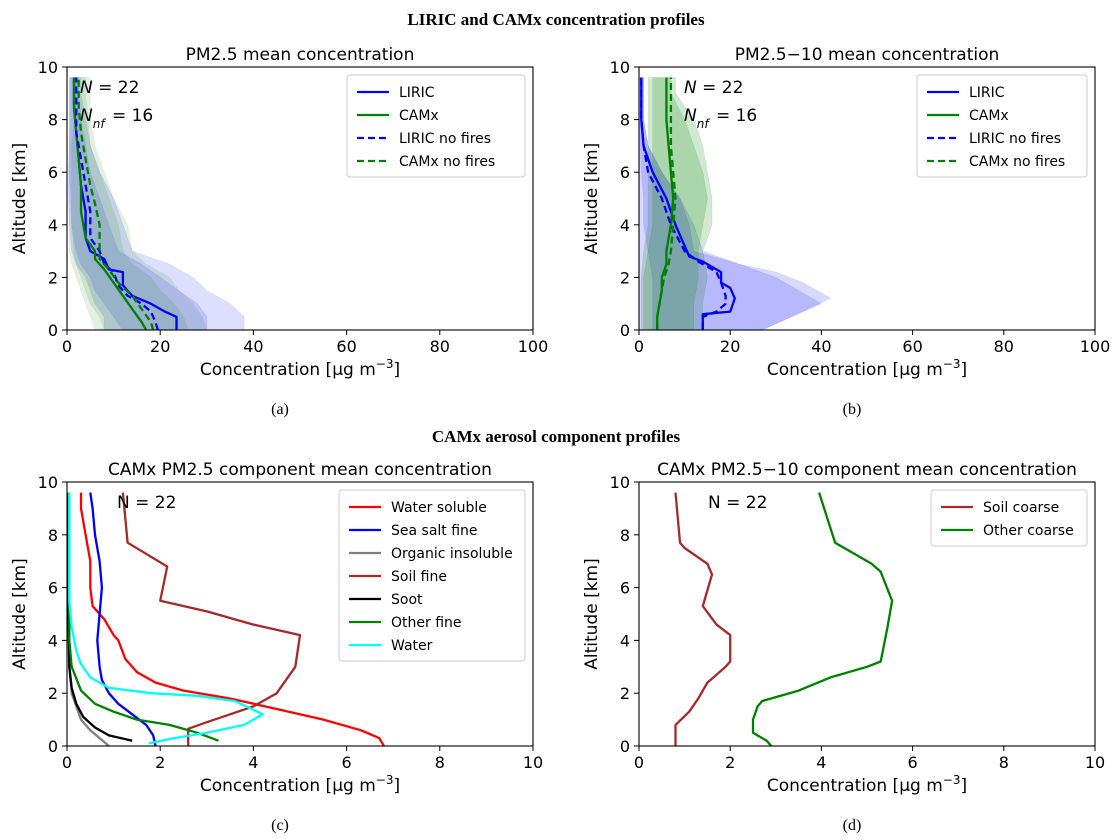  I want to click on section-title-top: LIRIC and CAMx concentration profiles, so click(556, 19).